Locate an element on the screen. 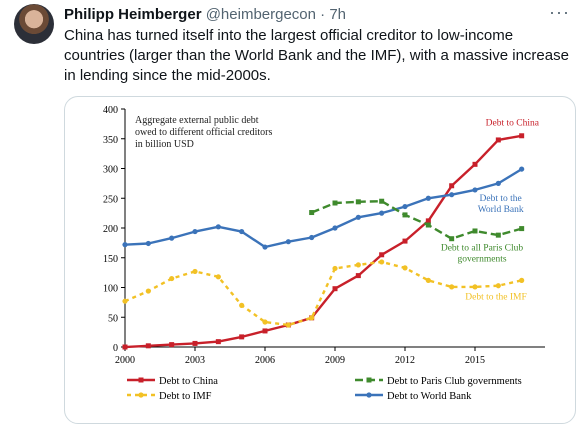 The height and width of the screenshot is (428, 584). y-tick-label: 100 is located at coordinates (110, 289).